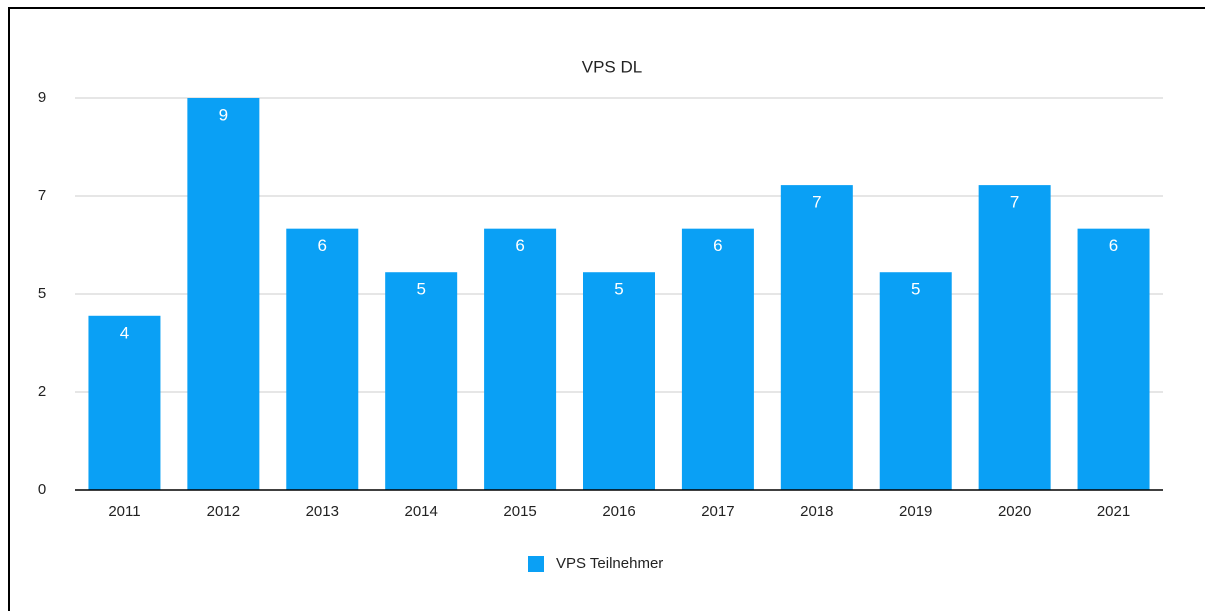 This screenshot has height=611, width=1205. Describe the element at coordinates (536, 564) in the screenshot. I see `legend-swatch` at that location.